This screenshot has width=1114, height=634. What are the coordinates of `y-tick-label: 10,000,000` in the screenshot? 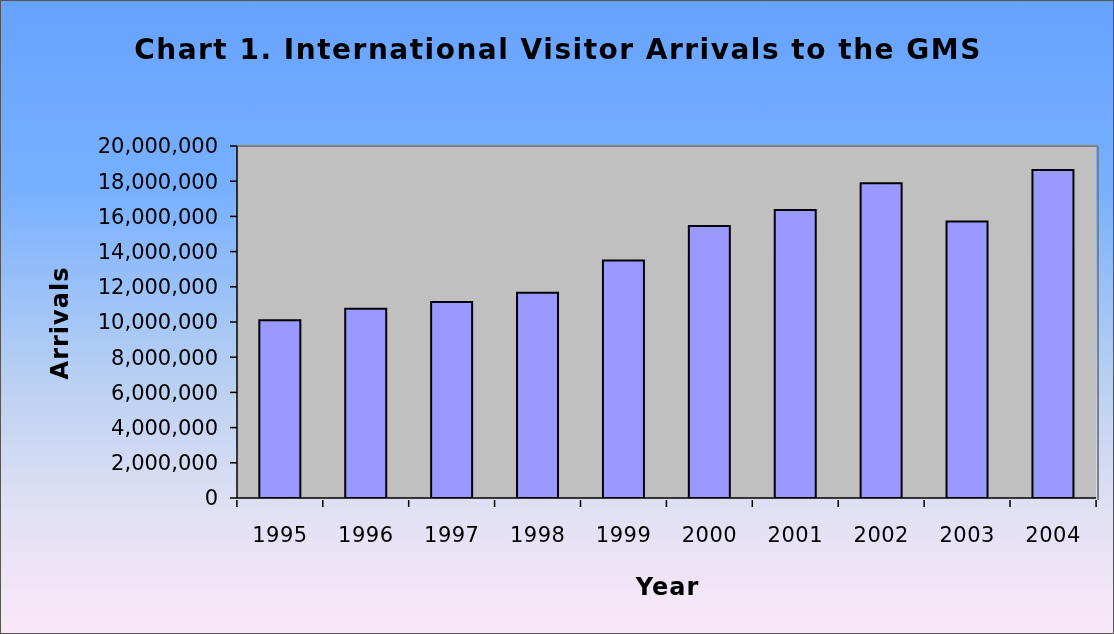 It's located at (157, 322).